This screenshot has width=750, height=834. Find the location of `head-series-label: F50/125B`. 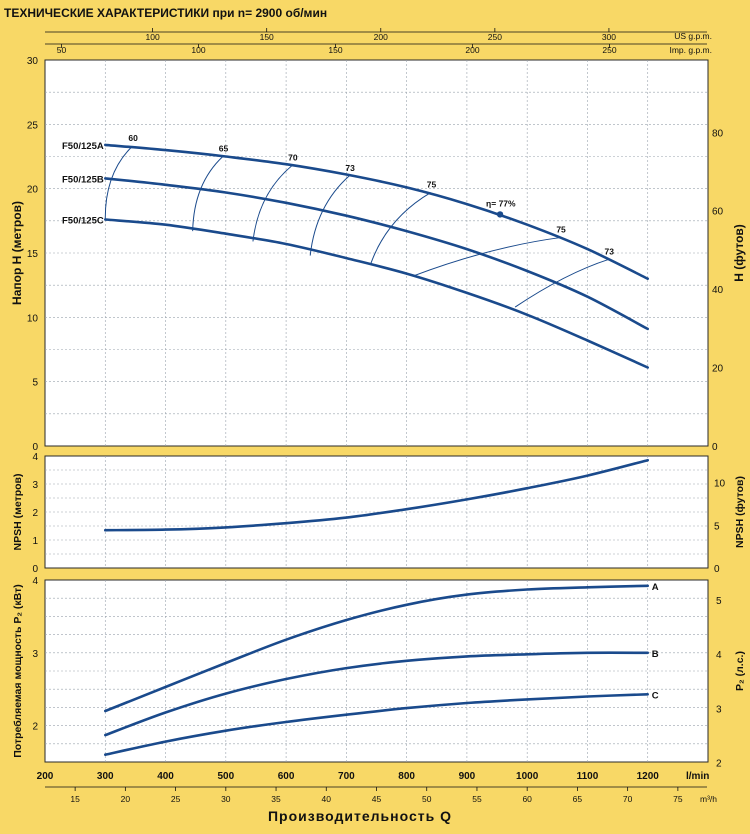

head-series-label: F50/125B is located at coordinates (83, 179).